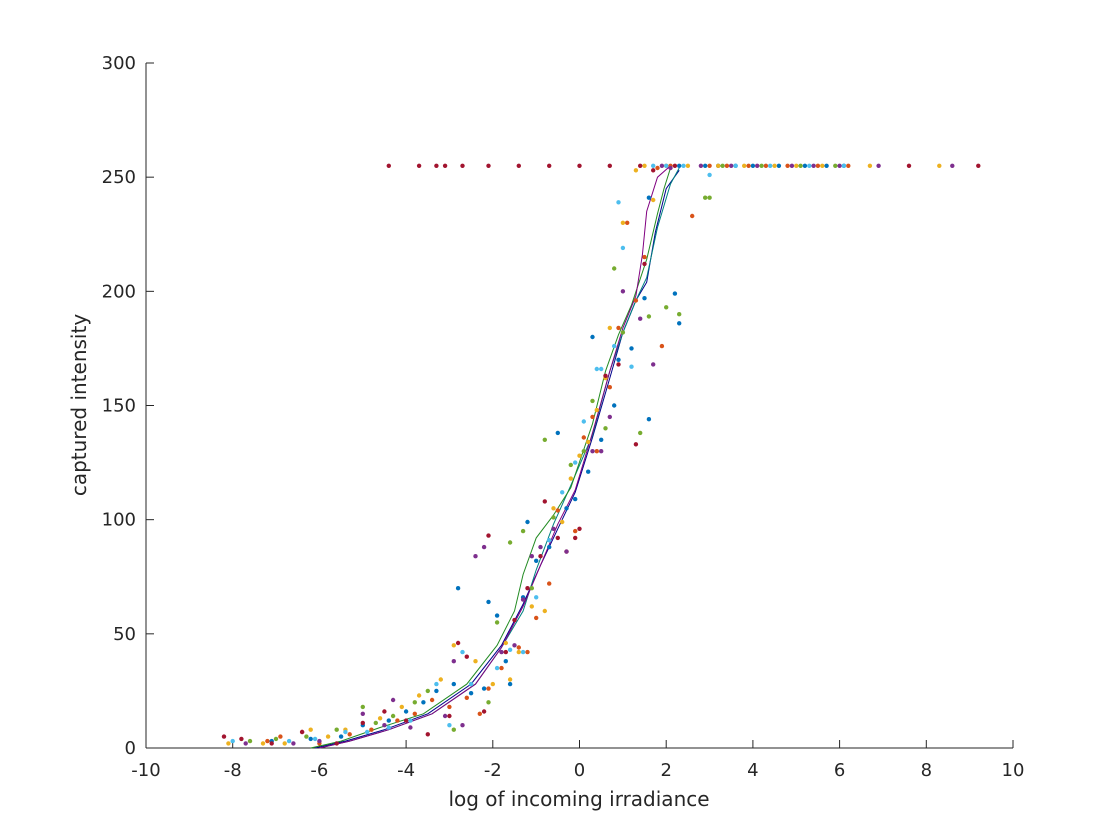 Image resolution: width=1120 pixels, height=840 pixels. I want to click on x-axis-label: log of incoming irradiance, so click(578, 799).